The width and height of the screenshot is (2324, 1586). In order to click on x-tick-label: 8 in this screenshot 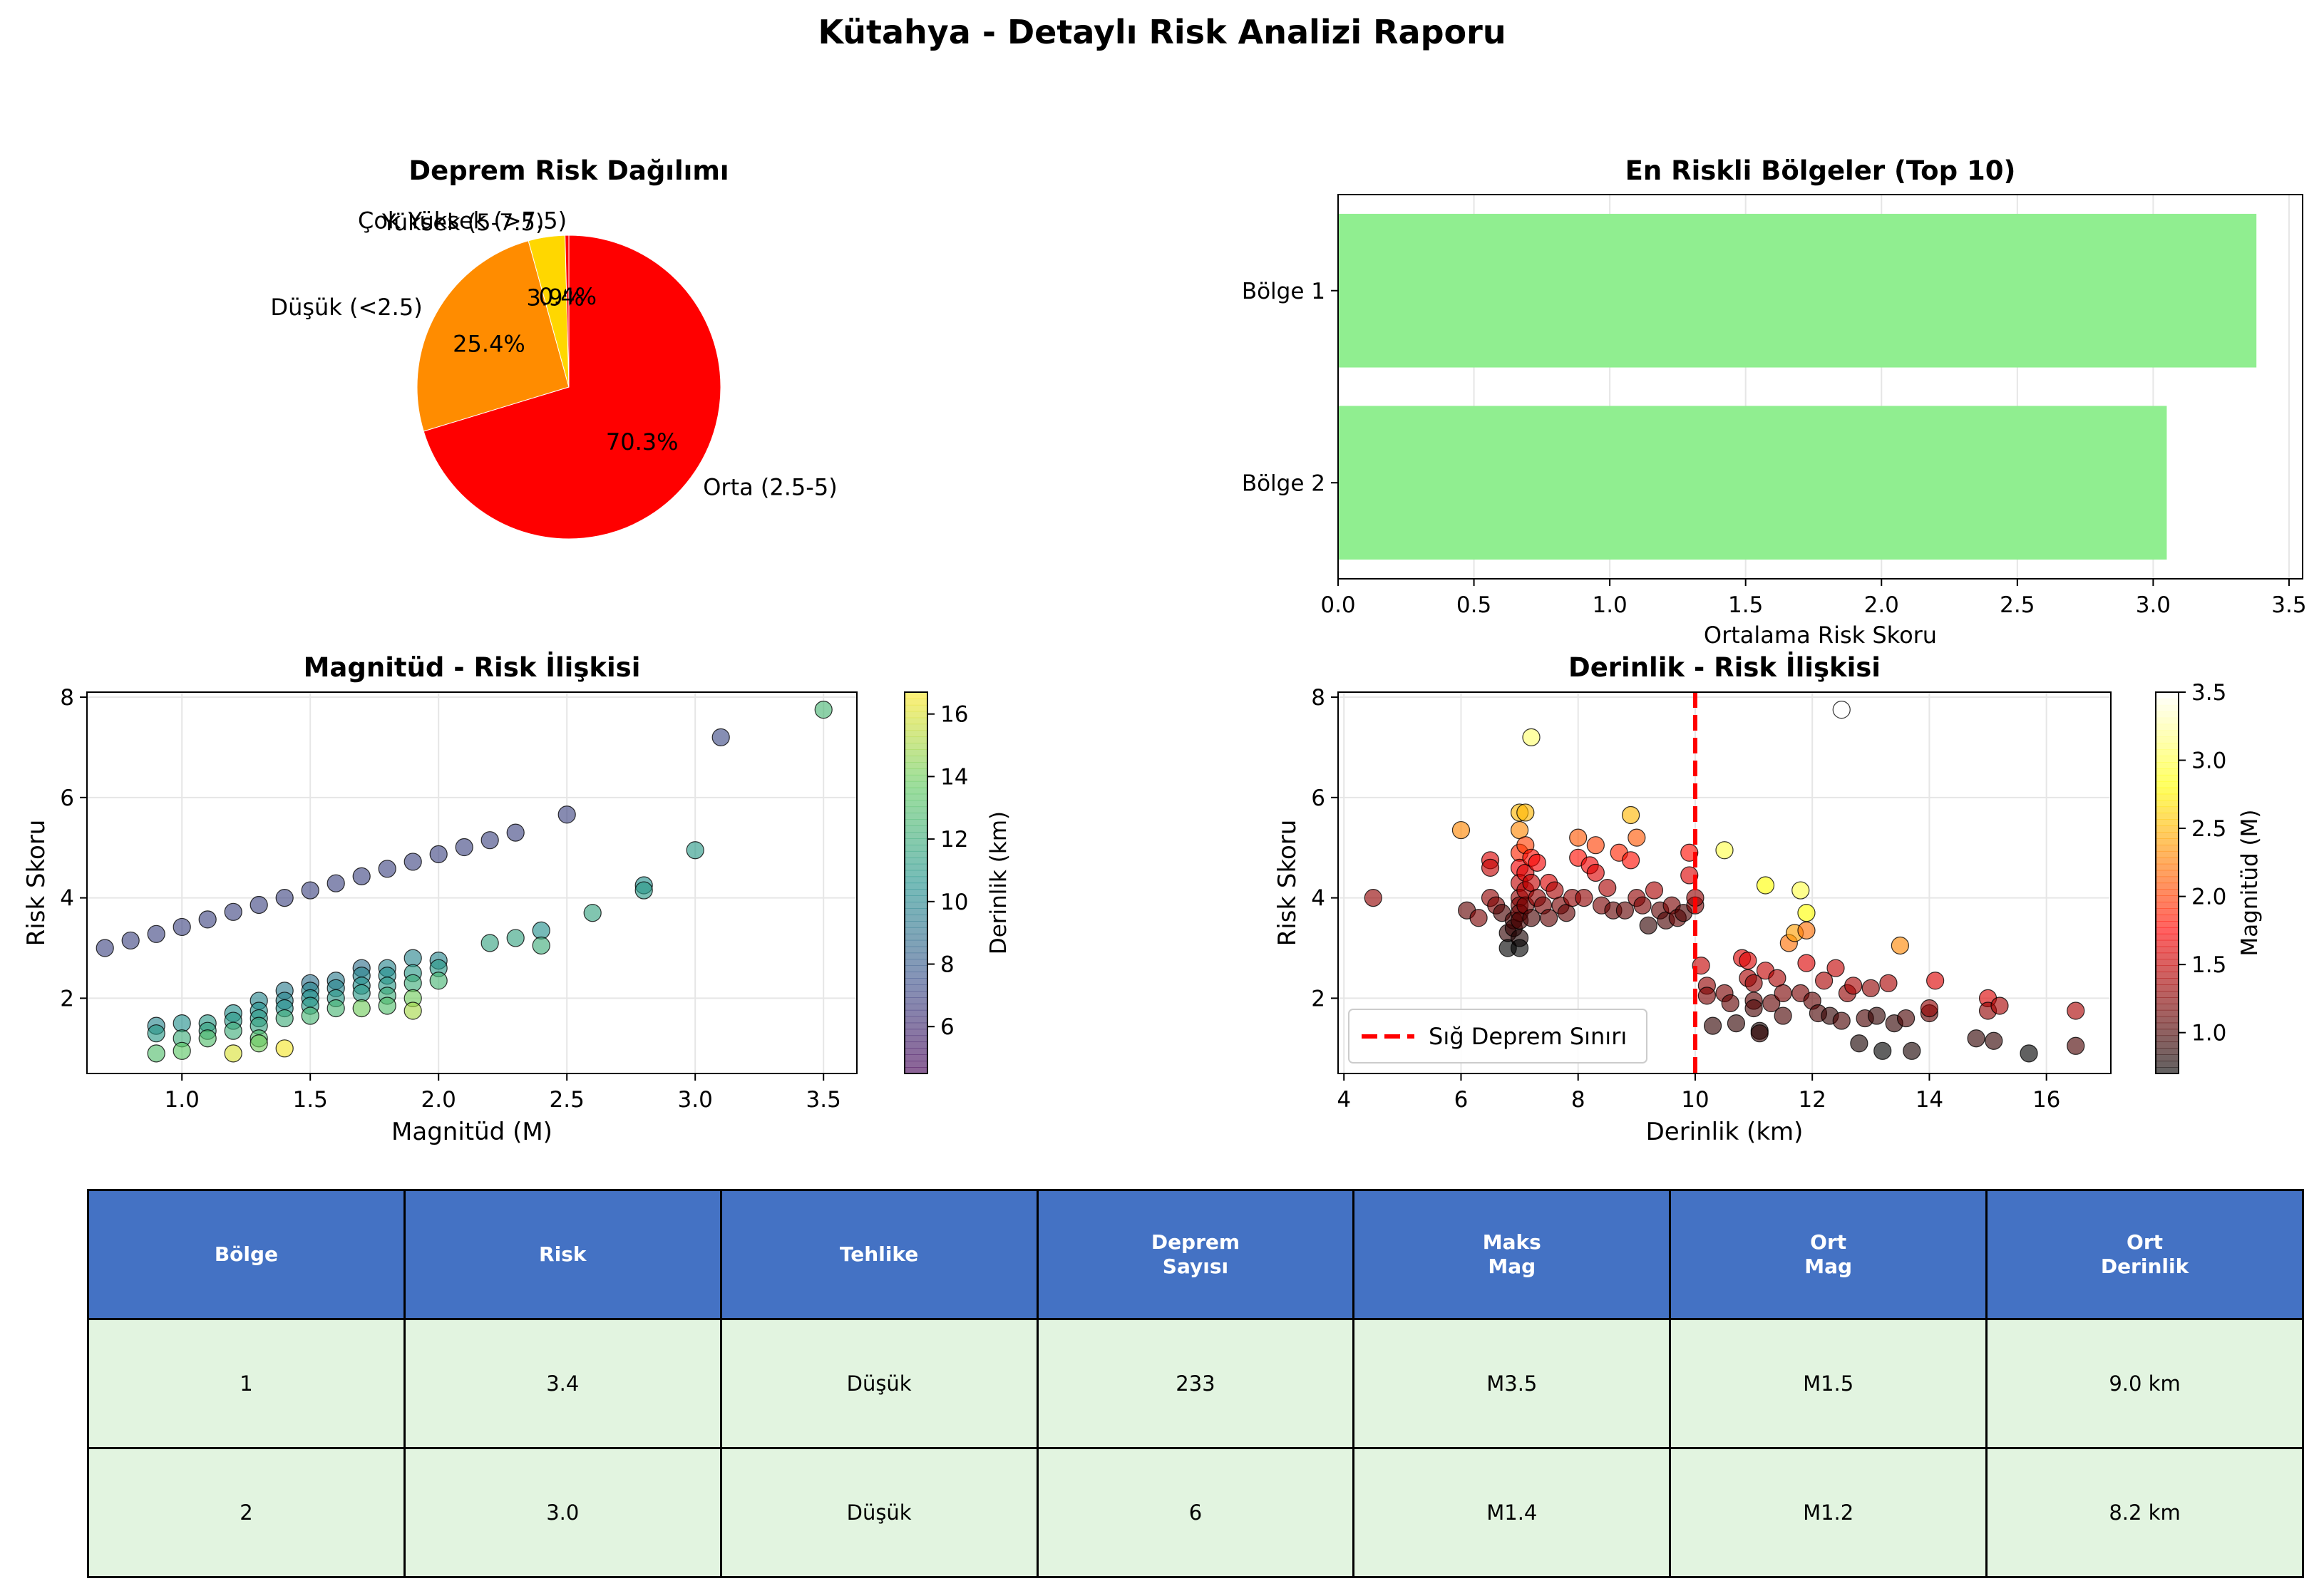, I will do `click(1578, 1100)`.